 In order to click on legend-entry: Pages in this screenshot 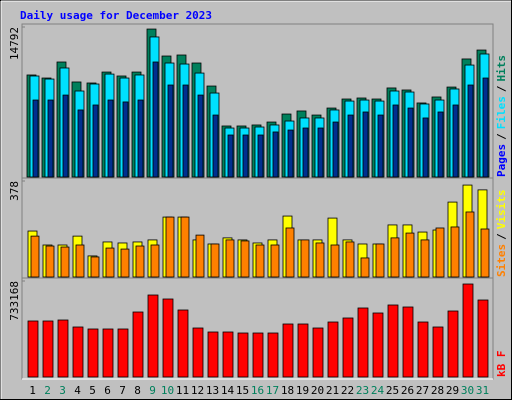, I will do `click(501, 160)`.